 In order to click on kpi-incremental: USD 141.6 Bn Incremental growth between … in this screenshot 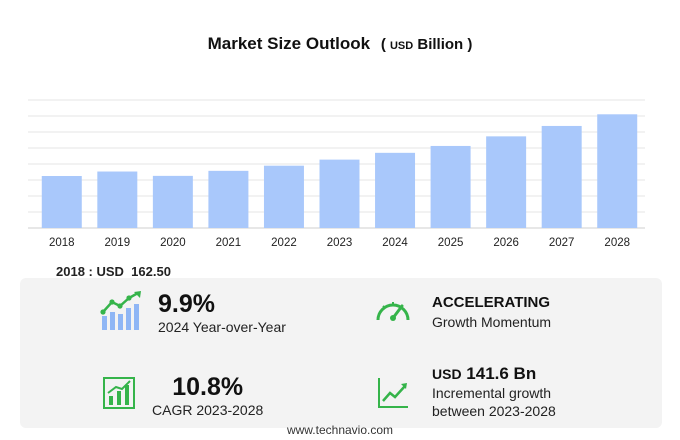, I will do `click(494, 392)`.